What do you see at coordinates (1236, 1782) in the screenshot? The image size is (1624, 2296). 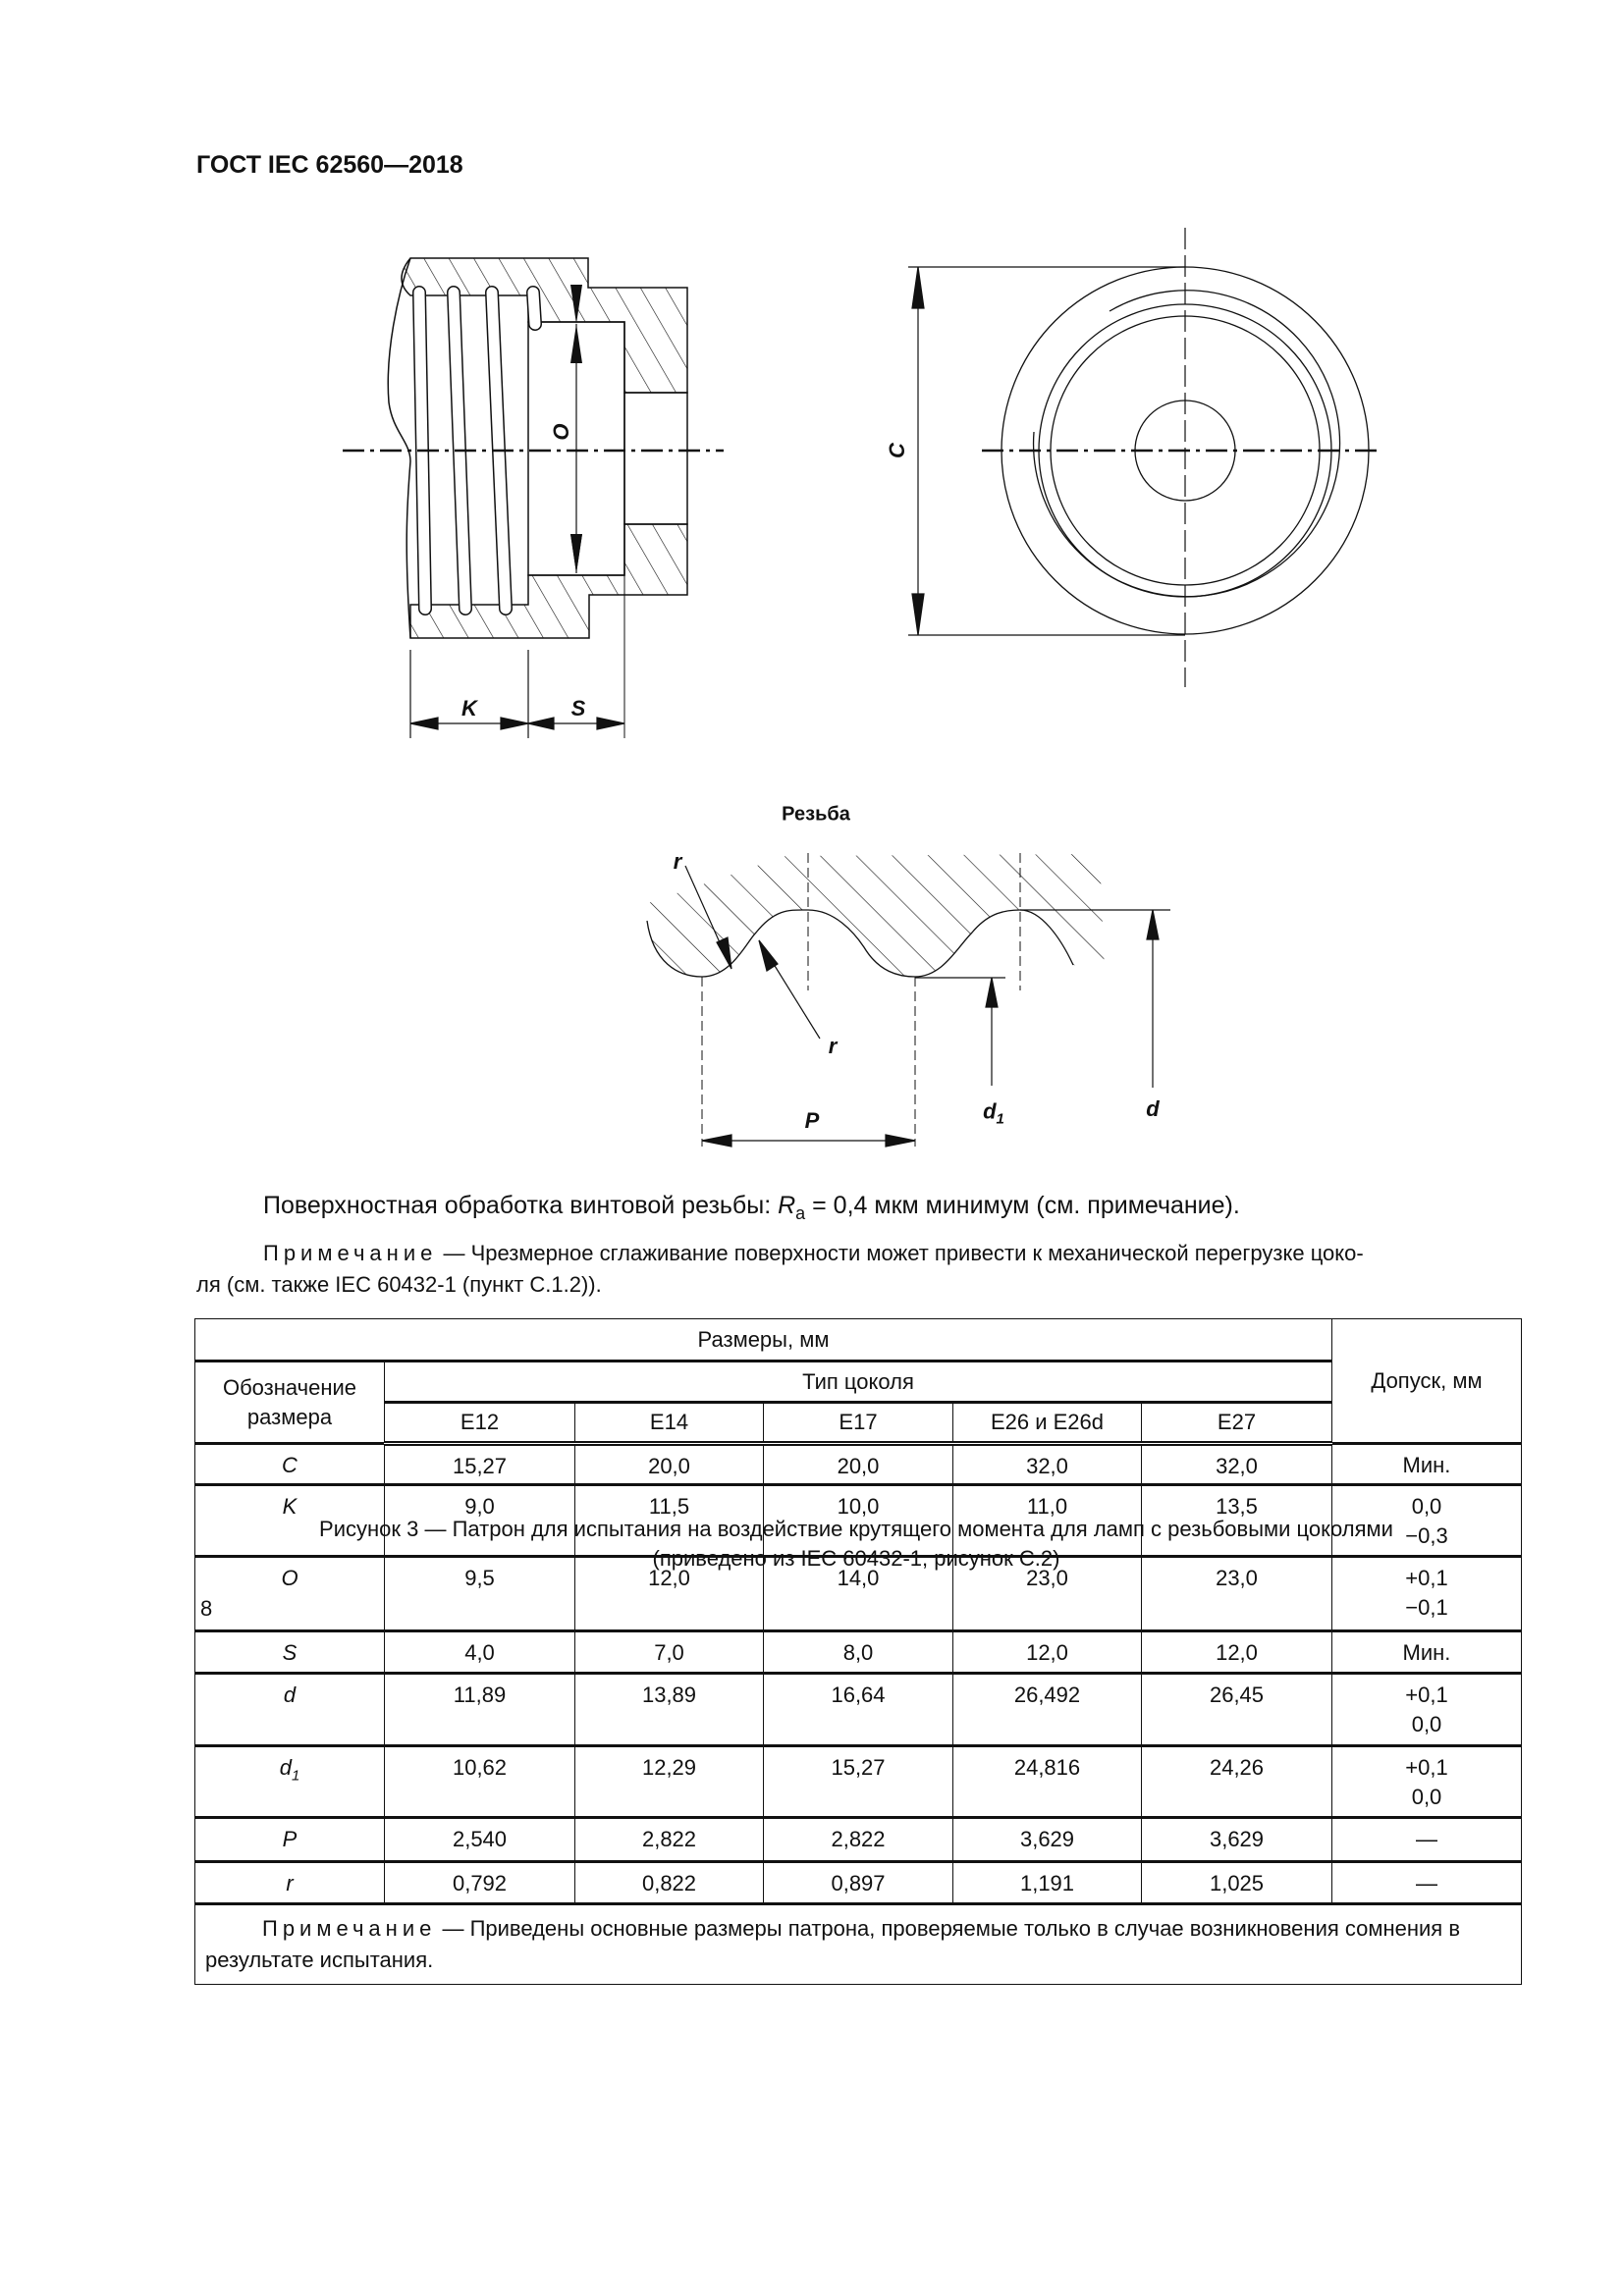 I see `value-cell: 24,26` at bounding box center [1236, 1782].